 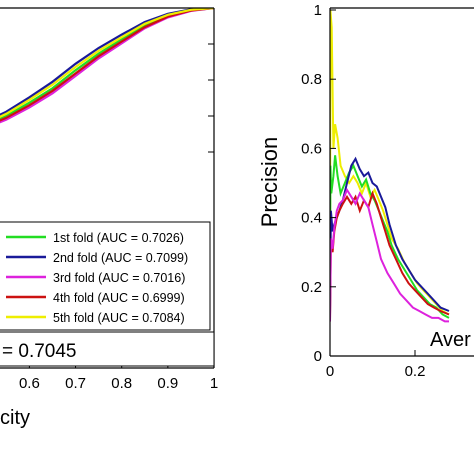 I want to click on mean-auc-frame, so click(x=107, y=349).